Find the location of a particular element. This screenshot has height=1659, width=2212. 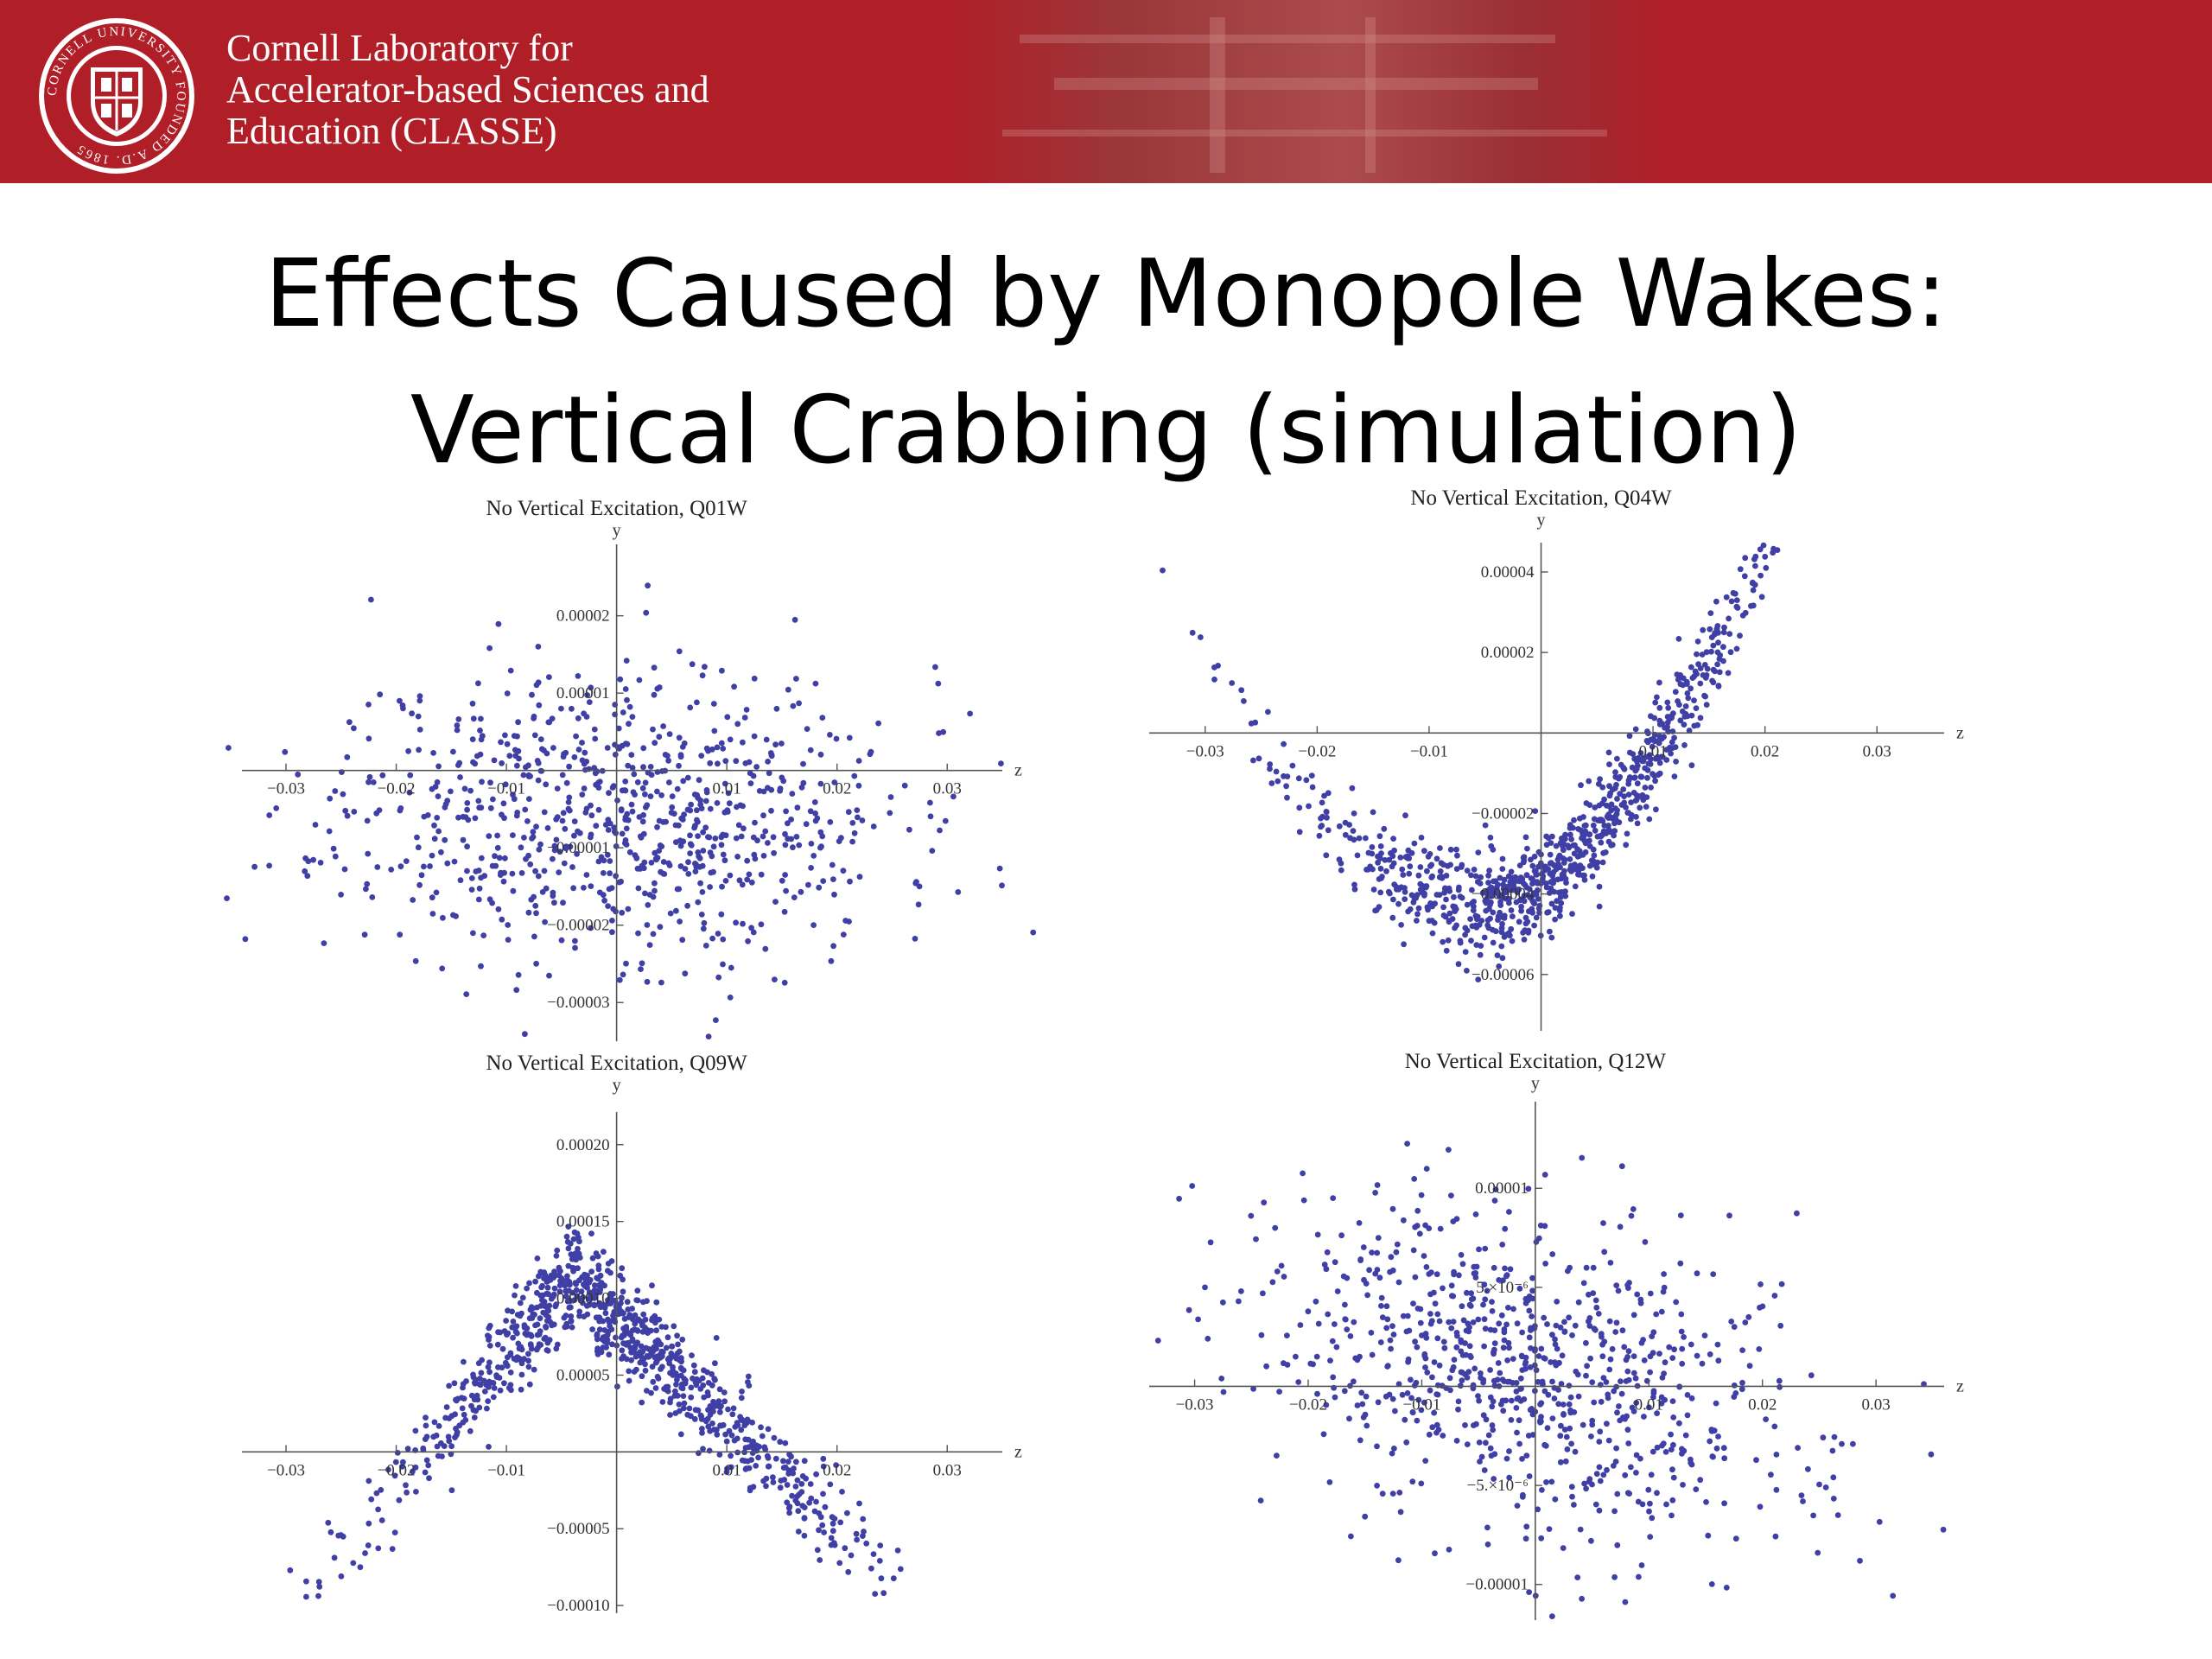

chart-title: No Vertical Excitation, Q01W is located at coordinates (617, 508).